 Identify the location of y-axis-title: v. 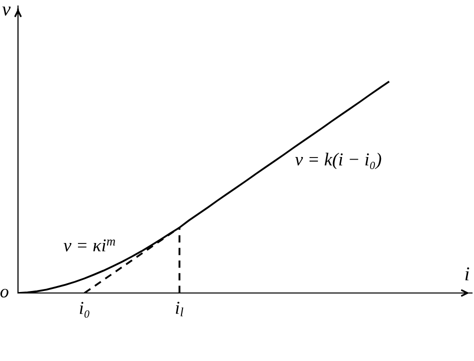
(6, 11).